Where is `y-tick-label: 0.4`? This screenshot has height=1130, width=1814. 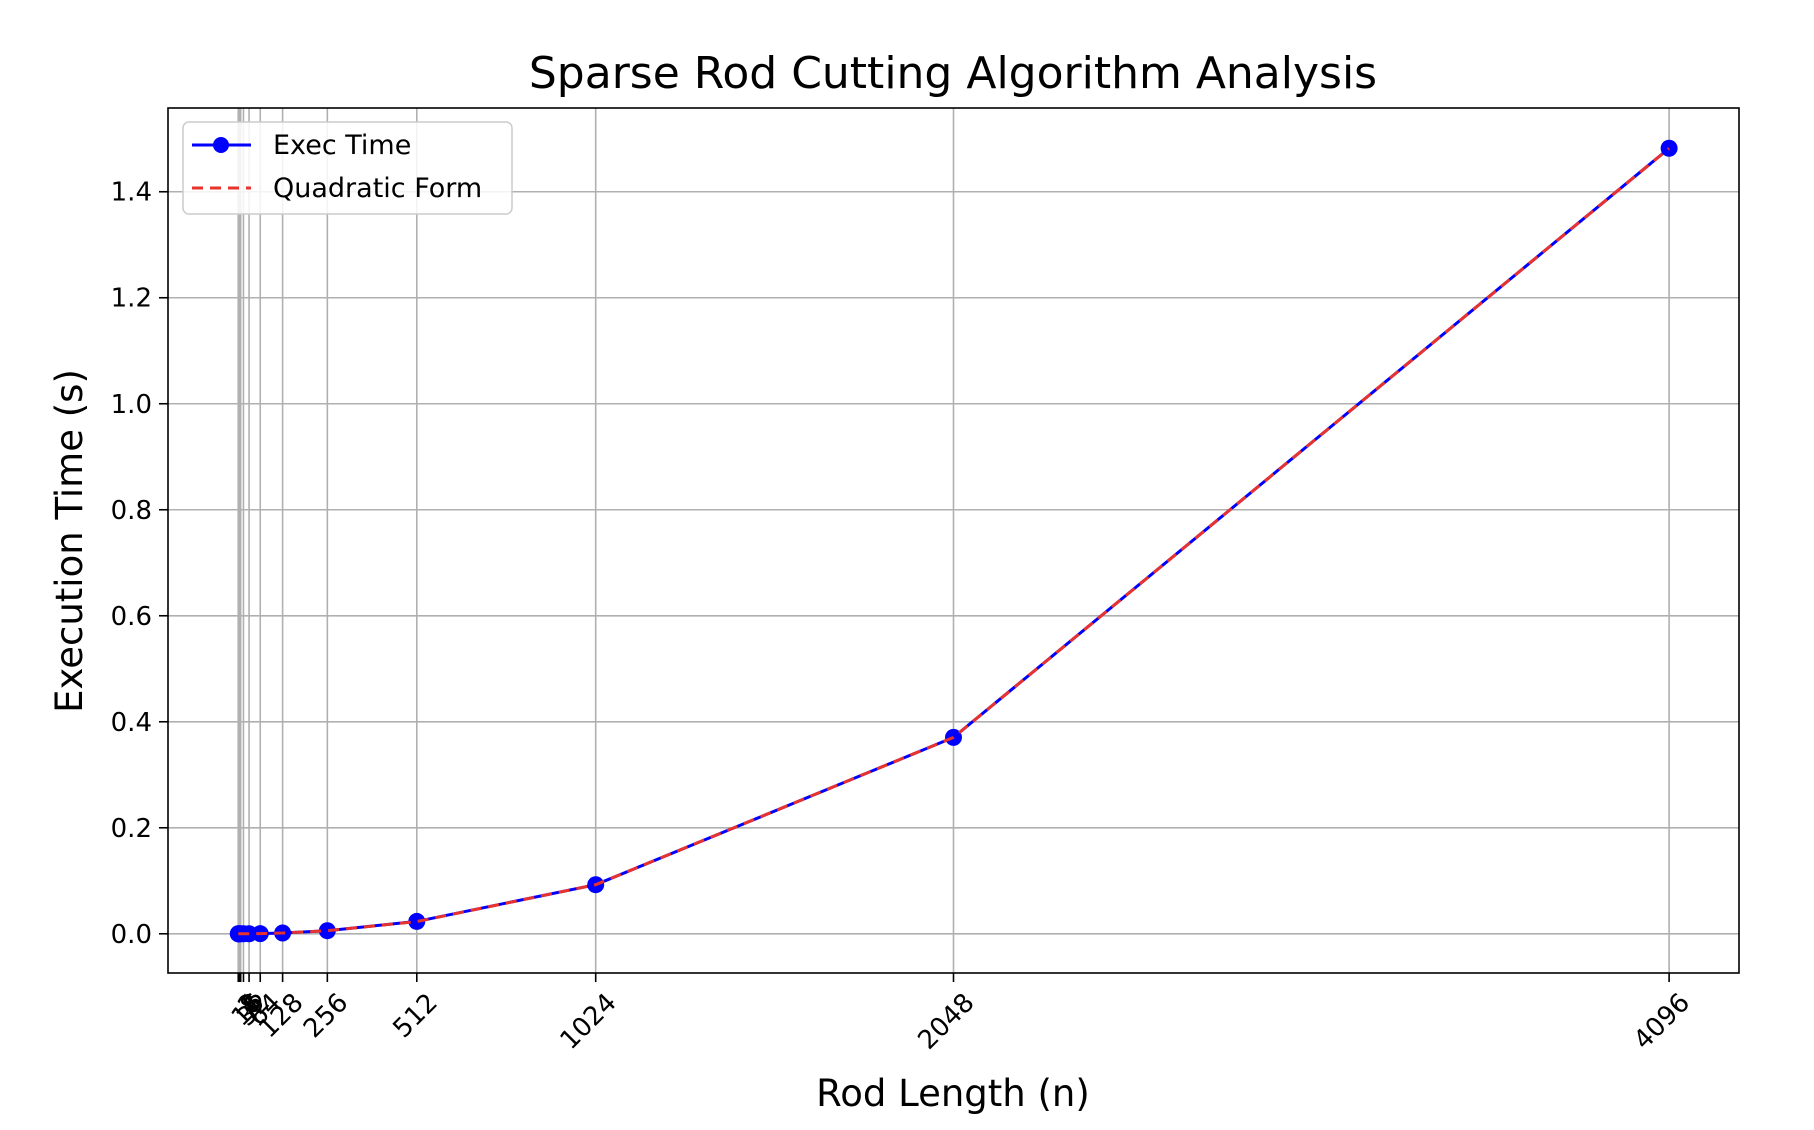
y-tick-label: 0.4 is located at coordinates (131, 723).